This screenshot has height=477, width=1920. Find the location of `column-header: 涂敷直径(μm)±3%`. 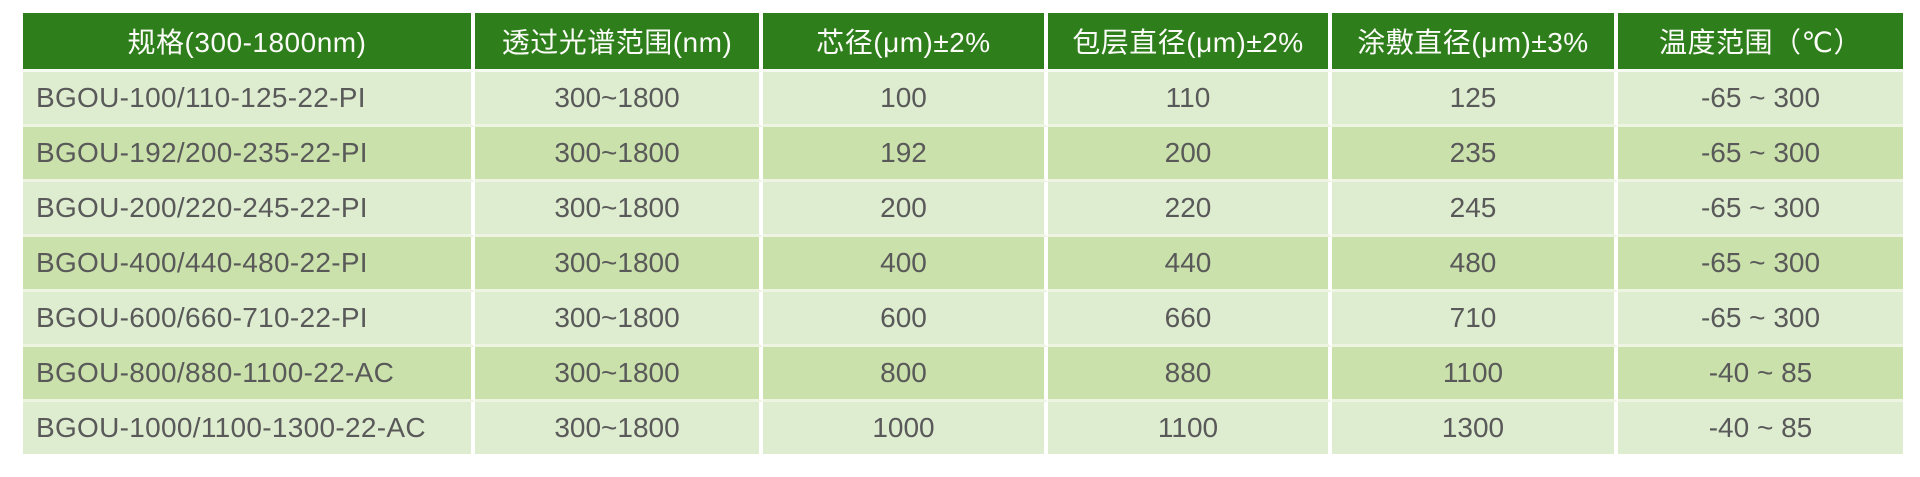

column-header: 涂敷直径(μm)±3% is located at coordinates (1475, 42).